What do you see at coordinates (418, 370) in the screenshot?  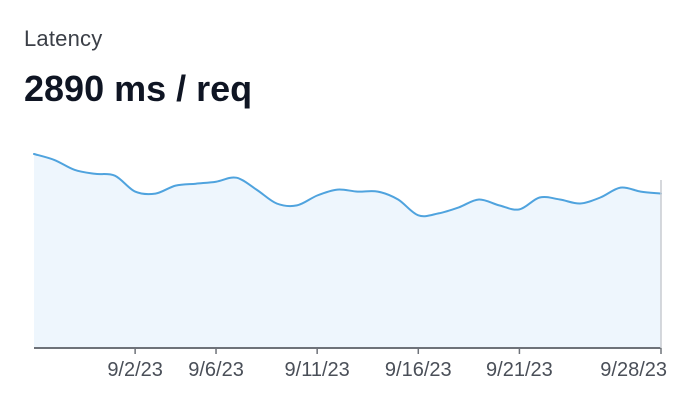 I see `x-tick-label: 9/16/23` at bounding box center [418, 370].